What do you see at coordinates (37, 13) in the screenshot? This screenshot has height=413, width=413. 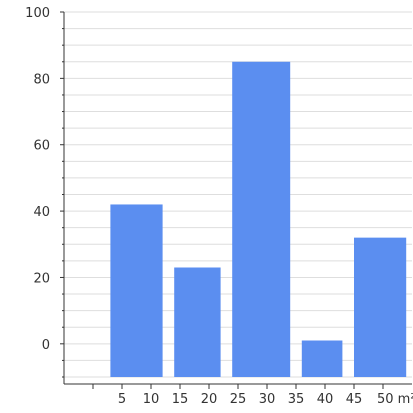 I see `y-tick-label: 100` at bounding box center [37, 13].